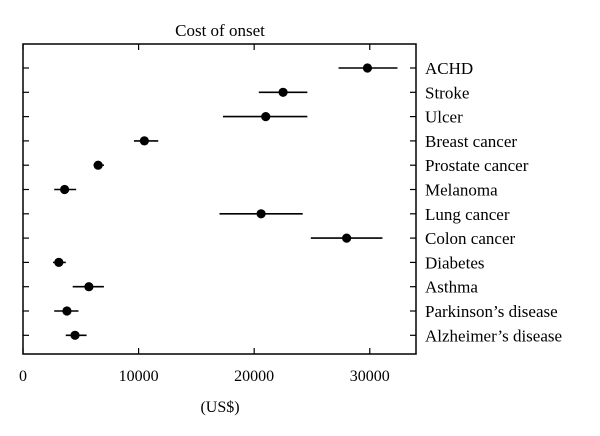  Describe the element at coordinates (65, 189) in the screenshot. I see `data-point-melanoma` at that location.